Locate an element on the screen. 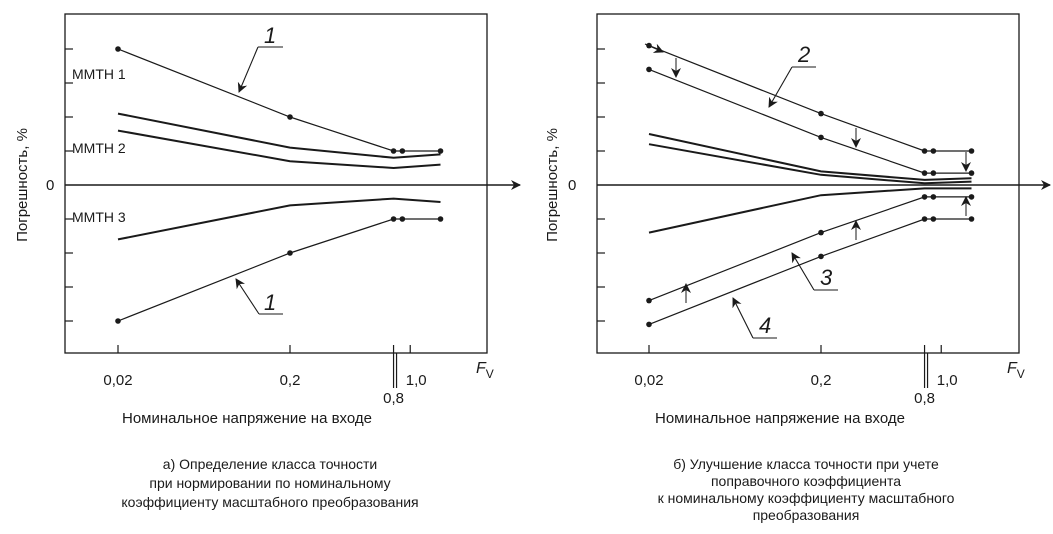 This screenshot has width=1053, height=534. chart-b-caption-line3: к номинальному коэффициенту масштабного is located at coordinates (806, 498).